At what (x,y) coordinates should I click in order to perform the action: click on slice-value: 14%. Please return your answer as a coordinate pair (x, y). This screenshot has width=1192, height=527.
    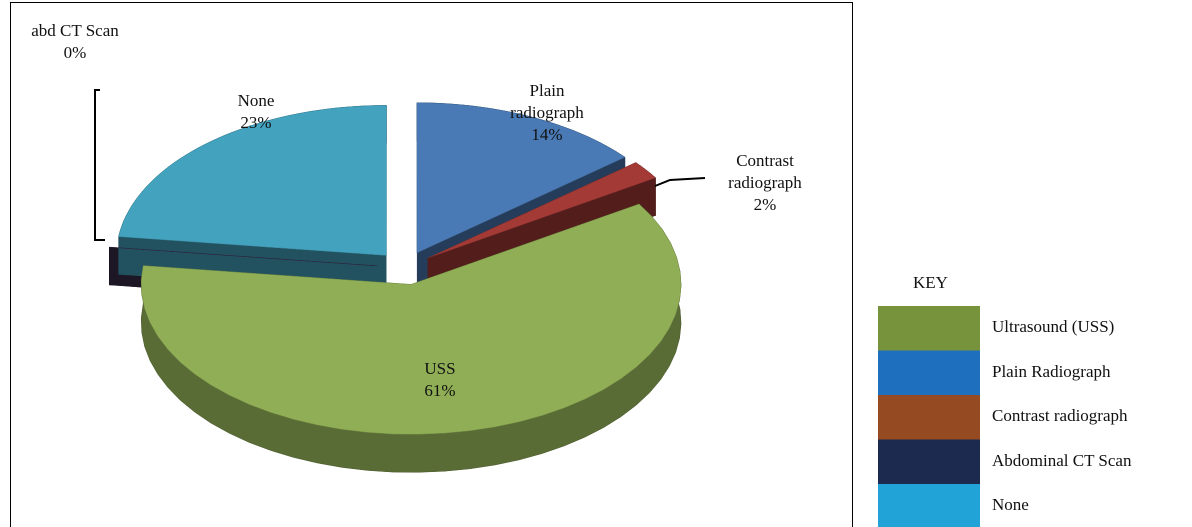
    Looking at the image, I should click on (547, 134).